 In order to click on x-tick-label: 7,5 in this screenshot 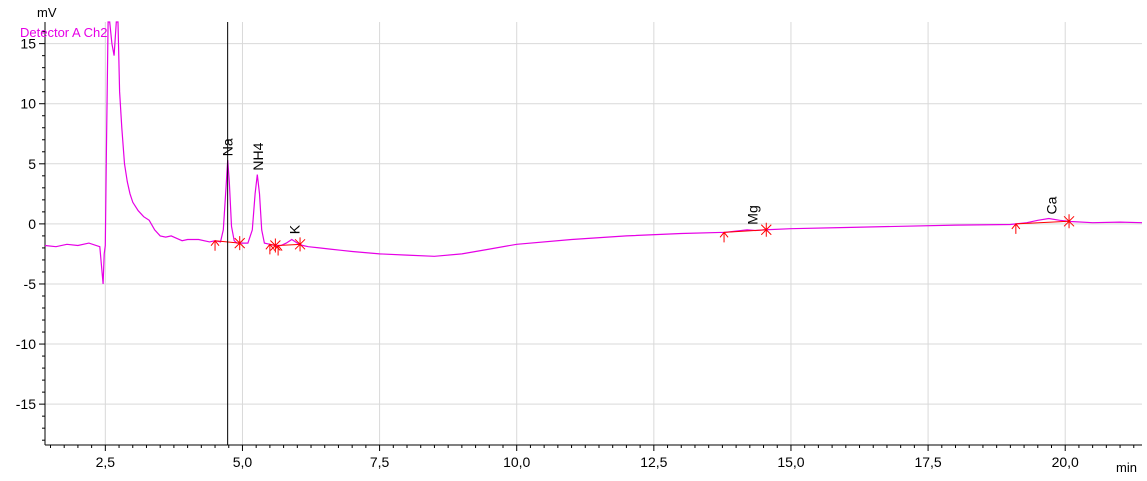, I will do `click(380, 462)`.